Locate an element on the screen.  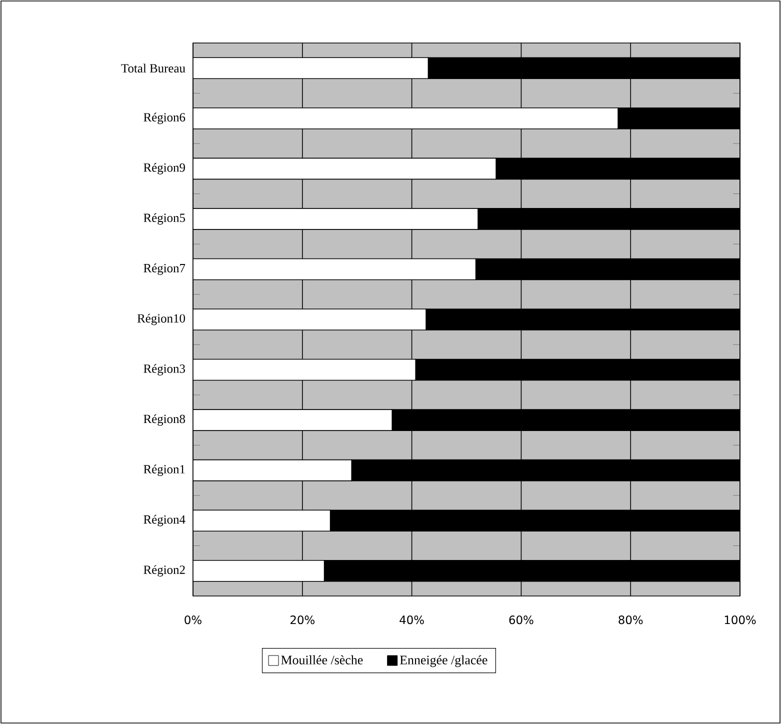
x-tick-label: 40% is located at coordinates (412, 620).